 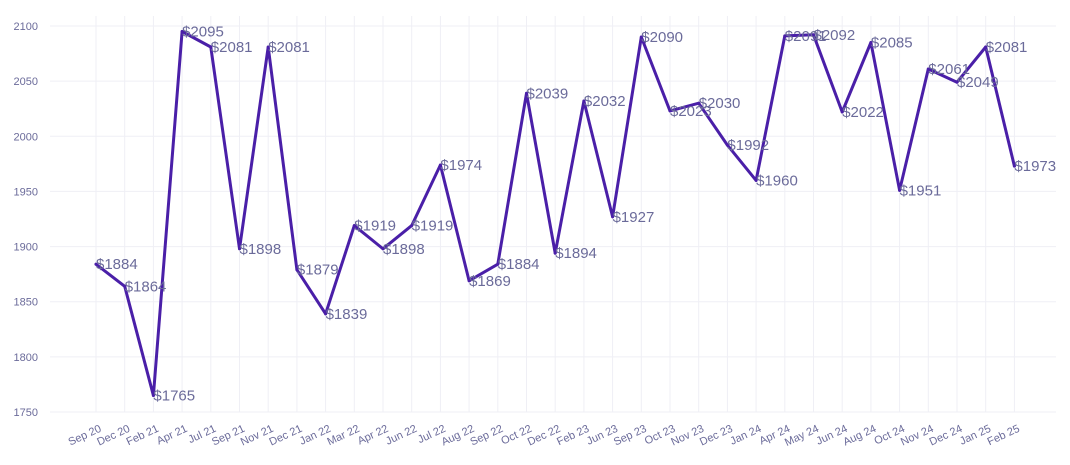 What do you see at coordinates (978, 82) in the screenshot?
I see `data-label: $2049` at bounding box center [978, 82].